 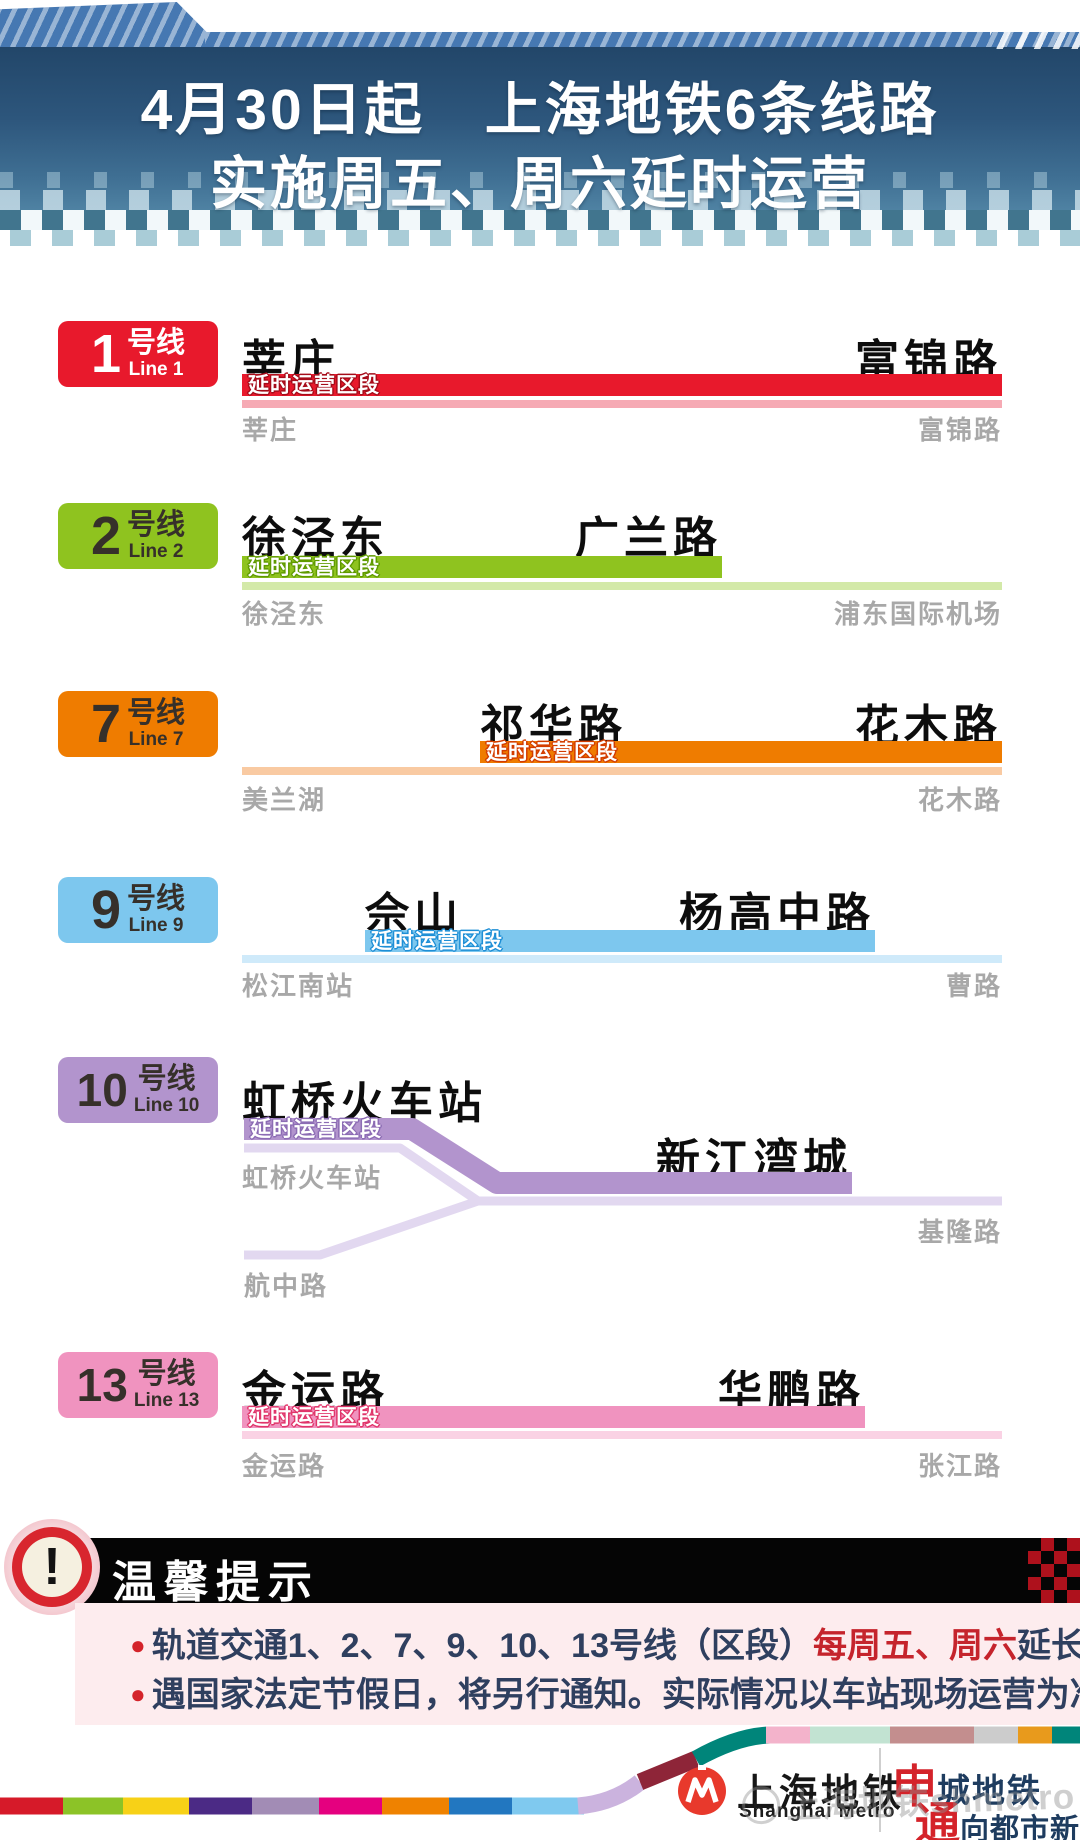 I want to click on line9-extended-segment-bar, so click(x=620, y=941).